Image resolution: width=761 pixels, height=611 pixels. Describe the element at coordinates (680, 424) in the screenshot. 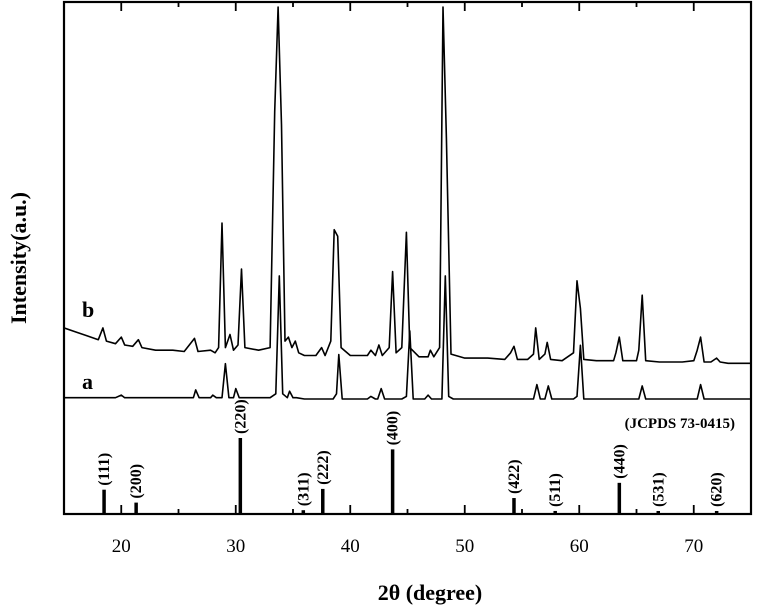

I see `reference-card-label: (JCPDS 73-0415)` at that location.